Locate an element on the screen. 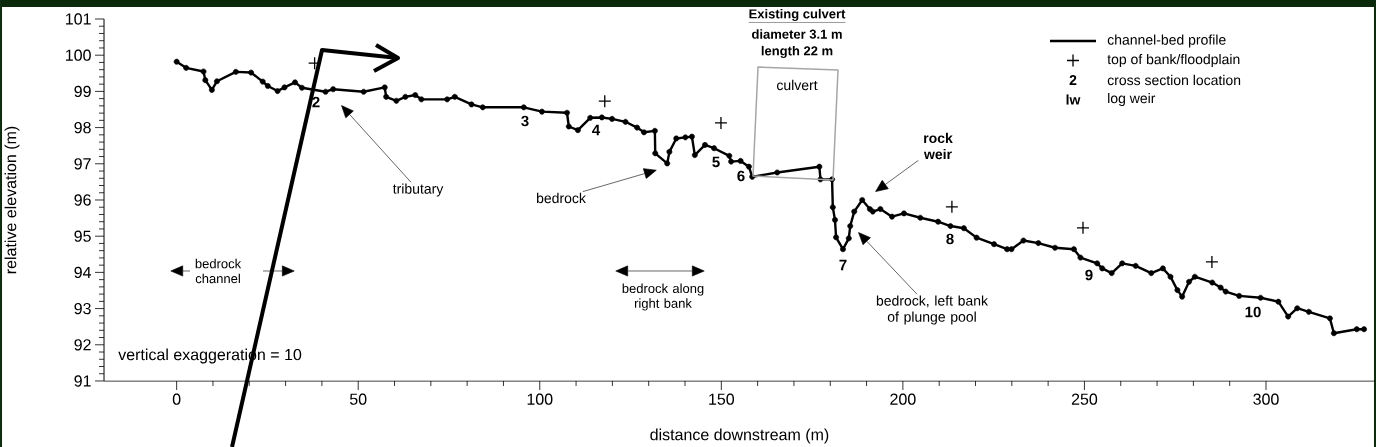  x-axis-title: distance downstream (m) is located at coordinates (739, 436).